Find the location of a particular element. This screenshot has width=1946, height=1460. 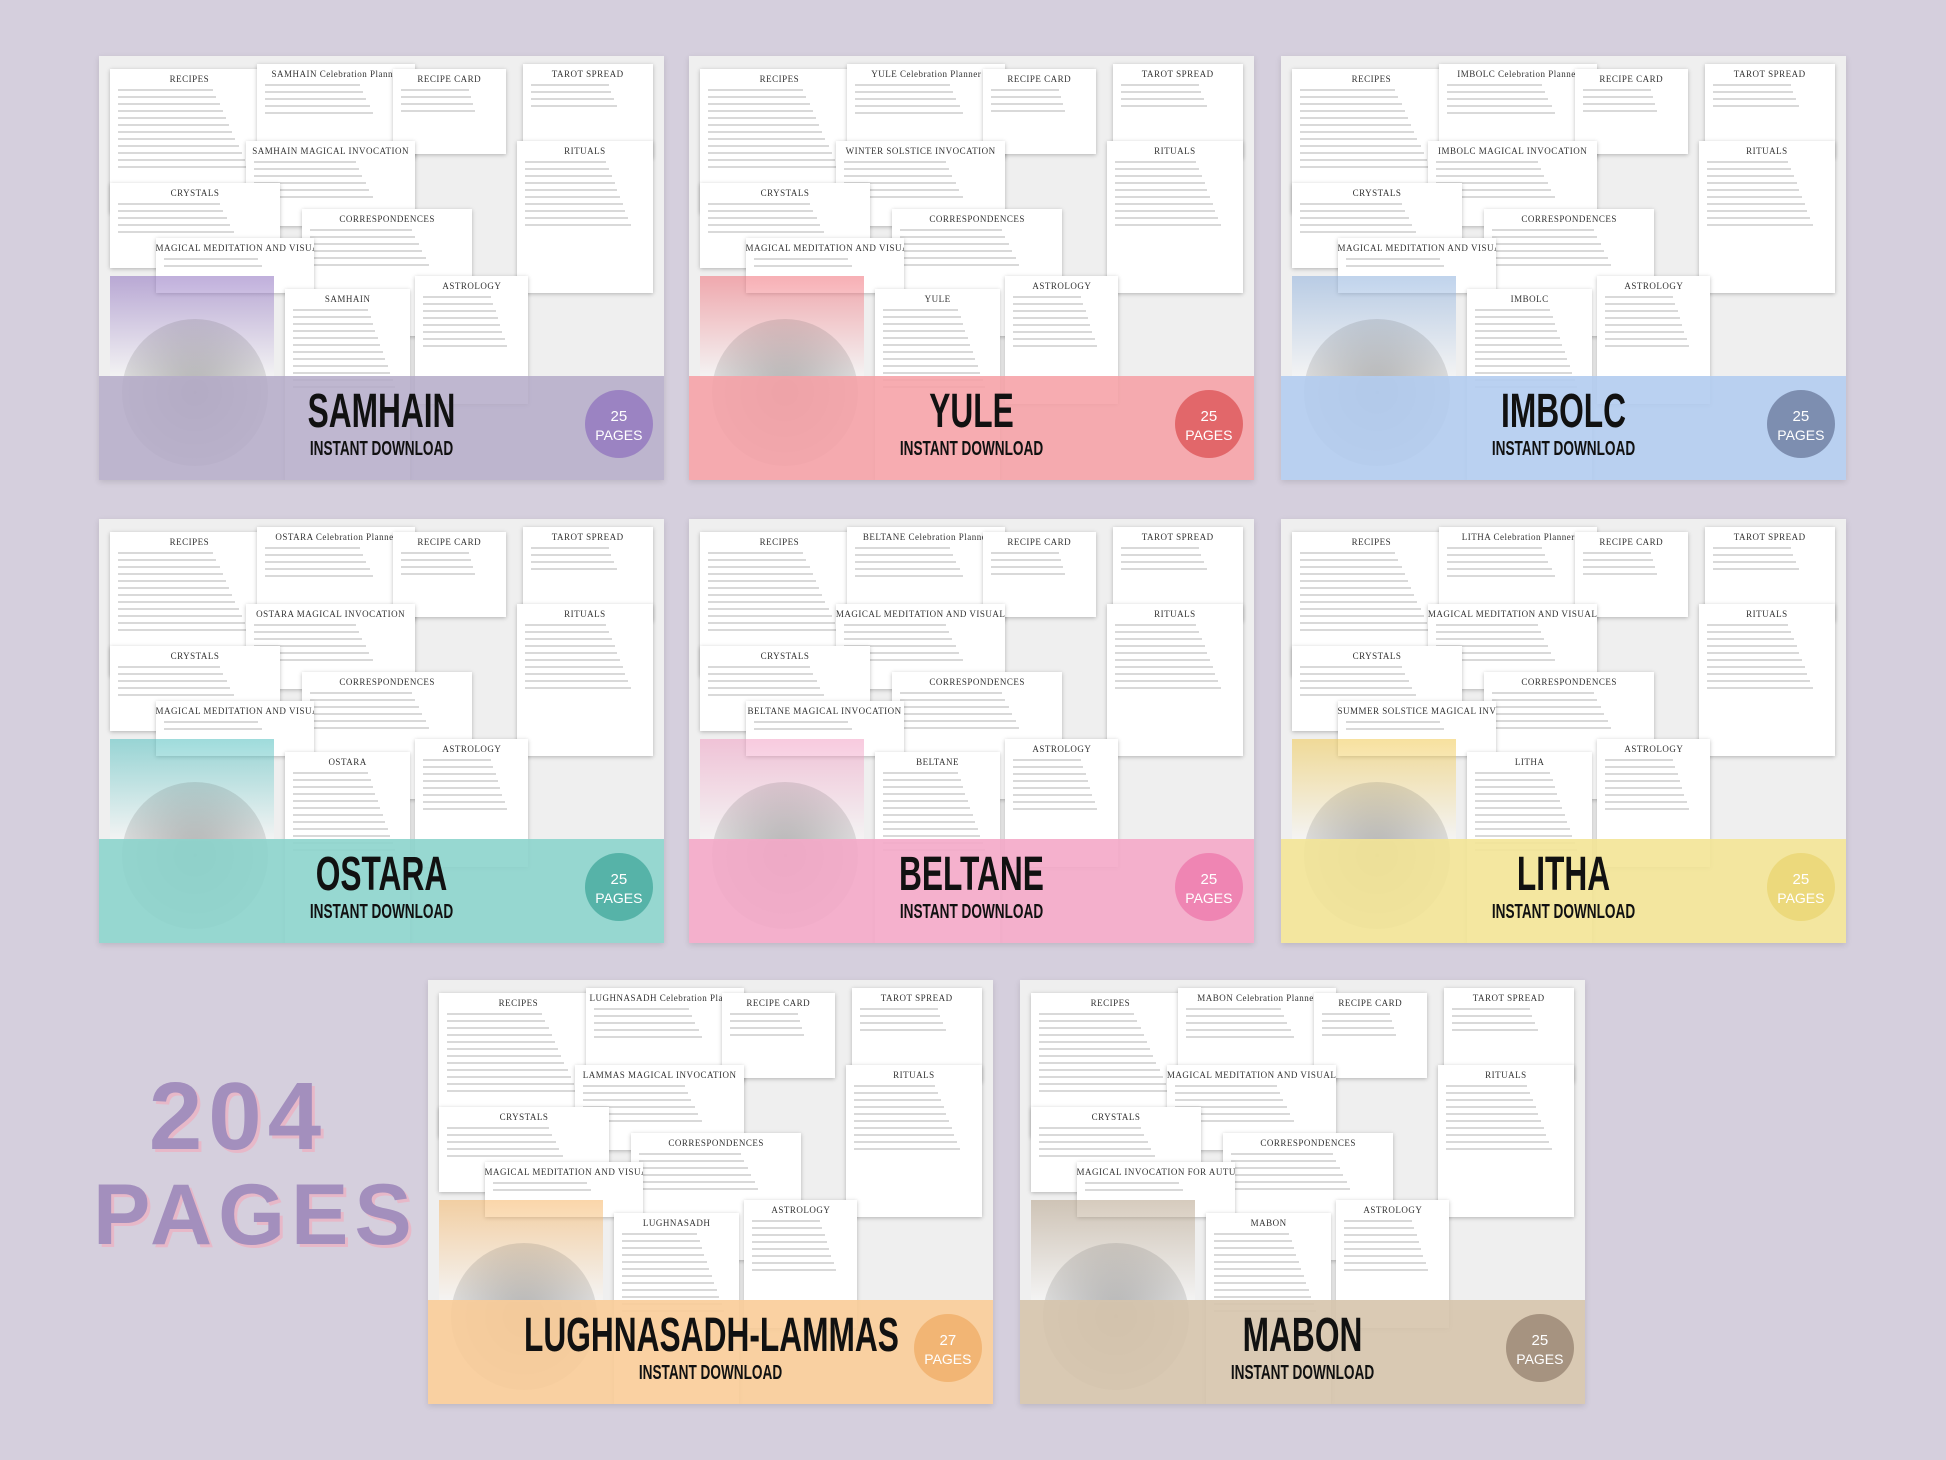

page-heading: RECIPES is located at coordinates (189, 541).